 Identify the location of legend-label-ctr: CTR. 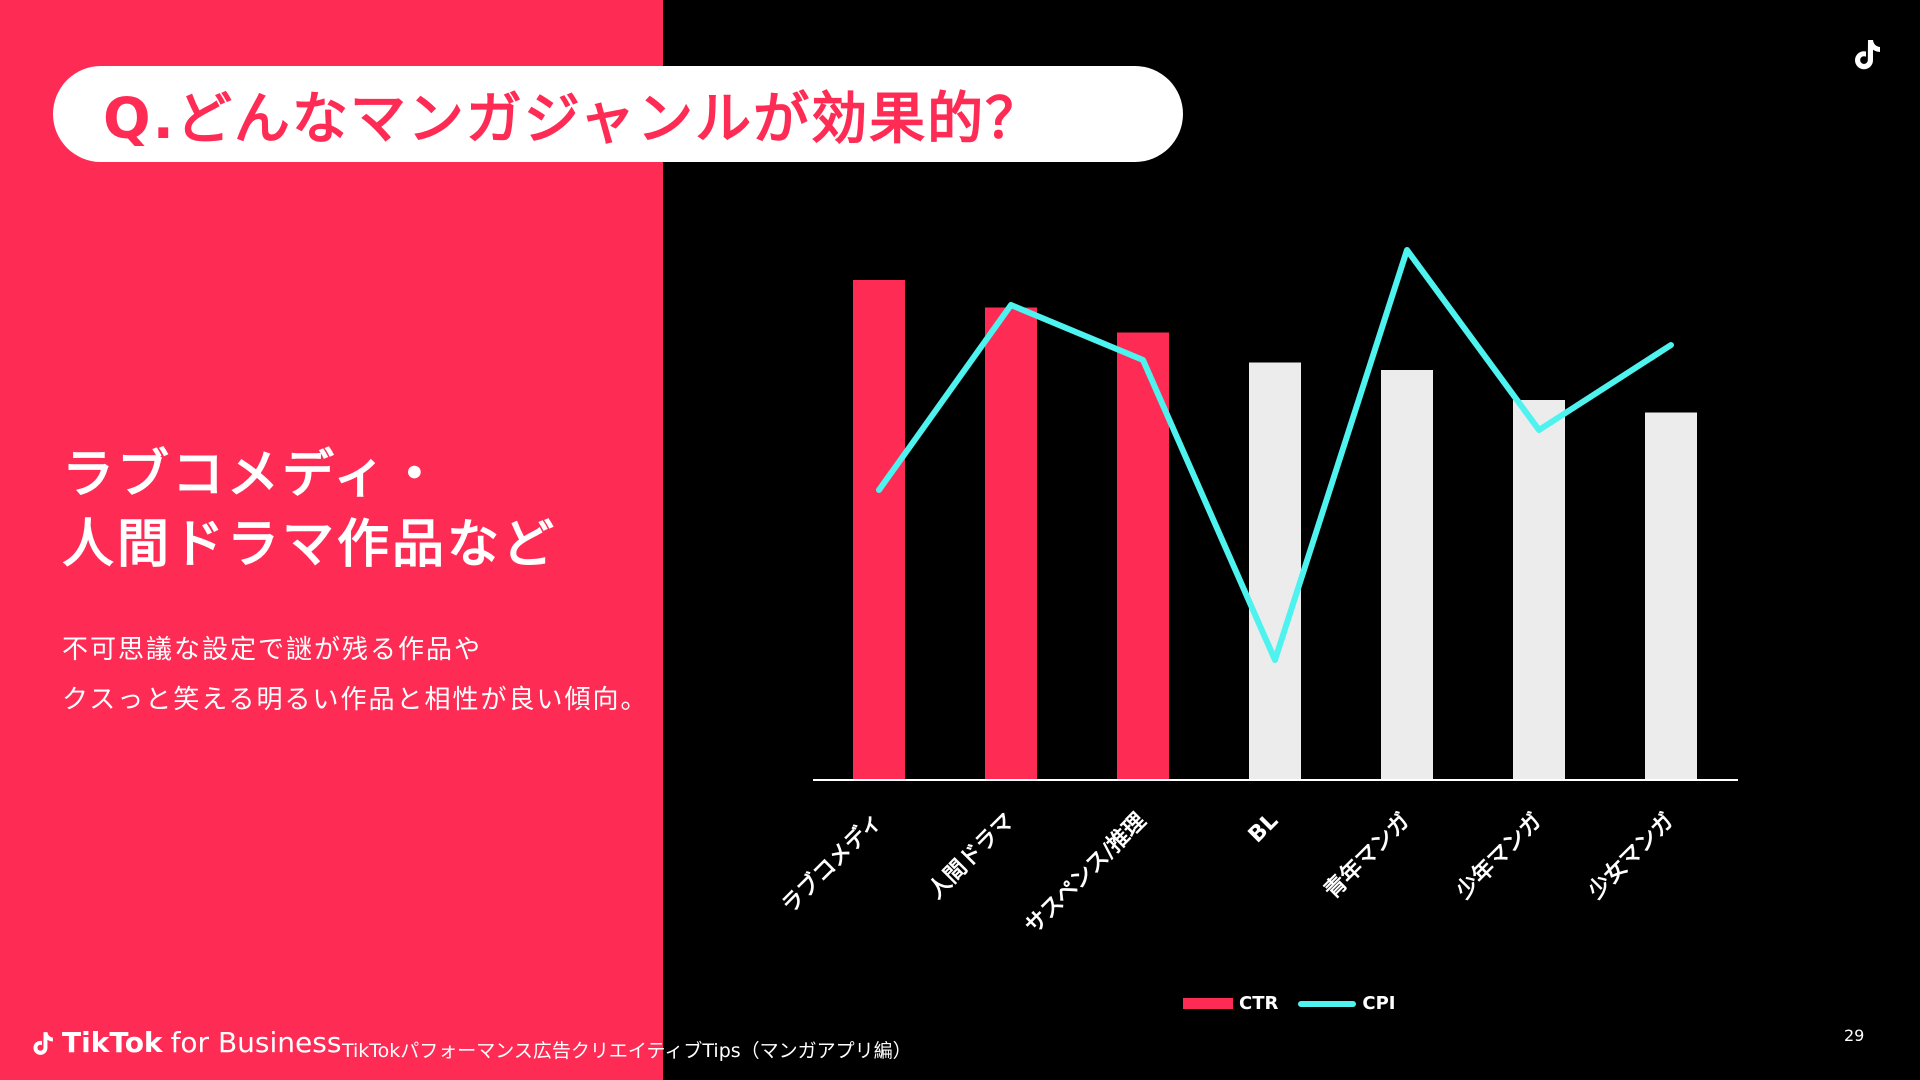
(1259, 1003).